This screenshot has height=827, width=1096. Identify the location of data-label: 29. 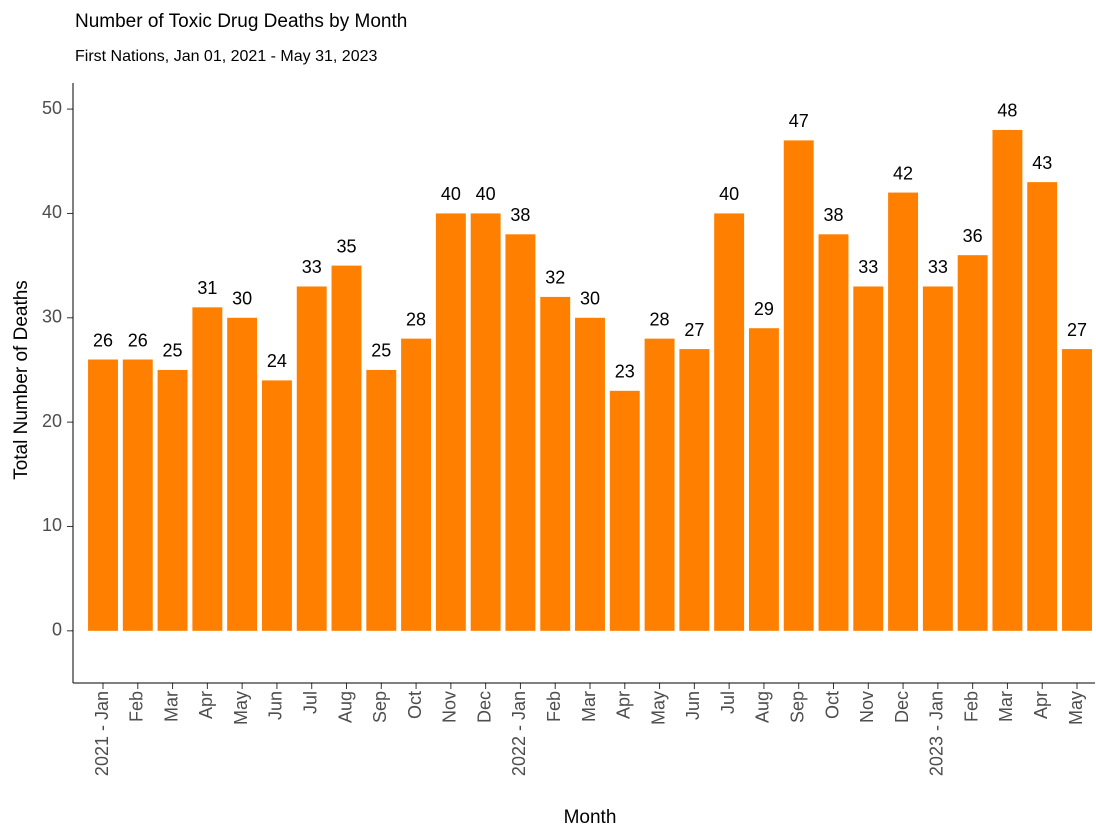
(764, 309).